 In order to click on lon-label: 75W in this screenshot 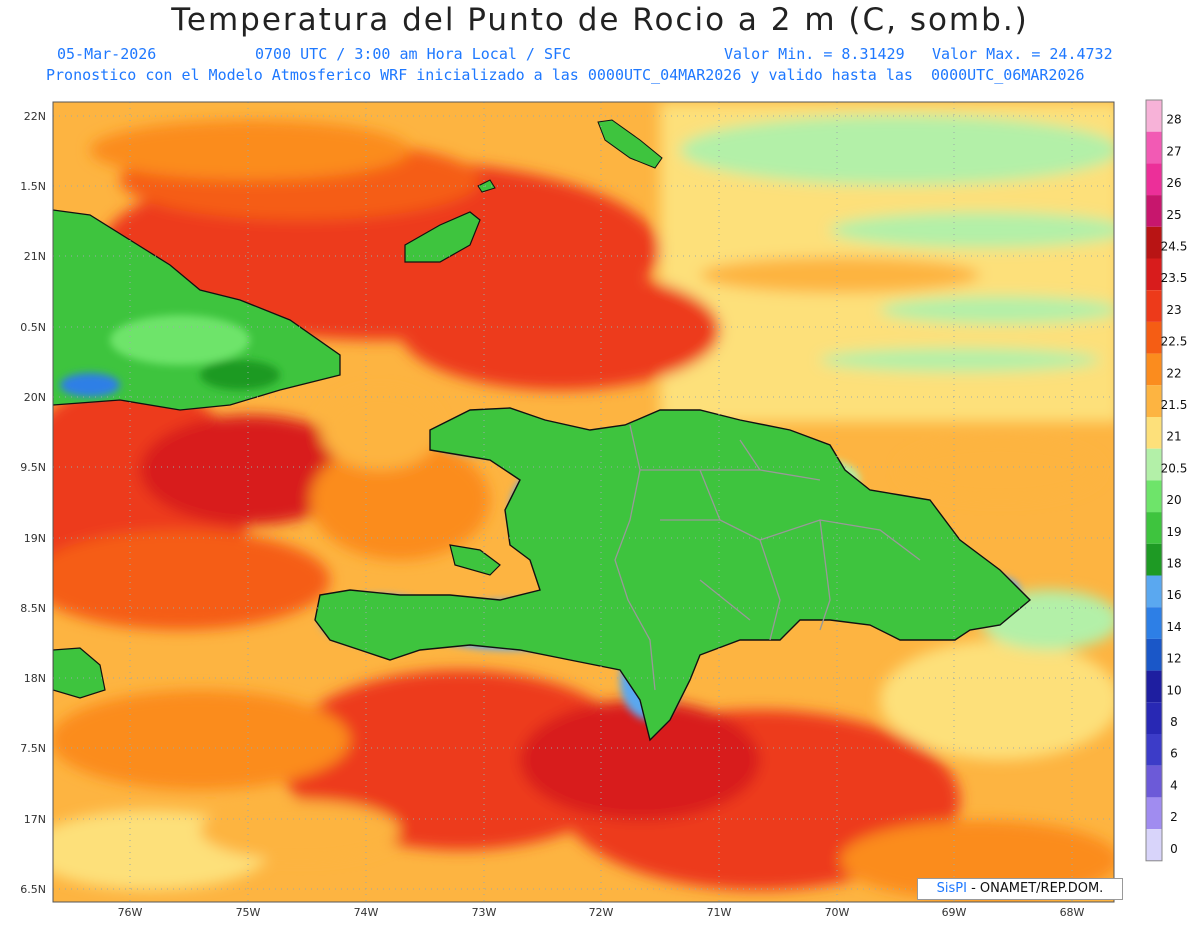, I will do `click(248, 912)`.